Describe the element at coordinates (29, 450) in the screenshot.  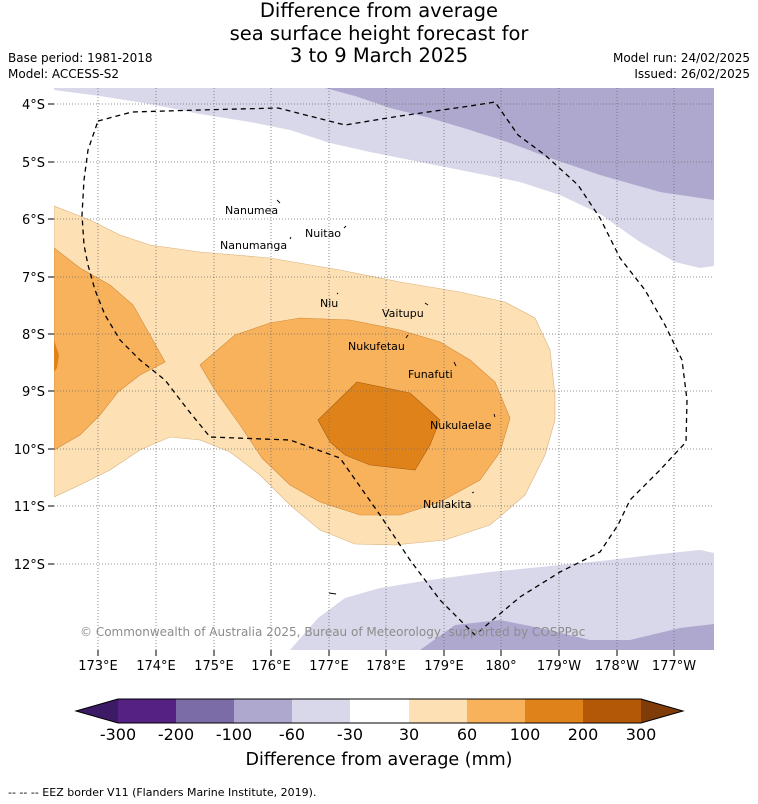
I see `lat-label-10s: 10°S` at that location.